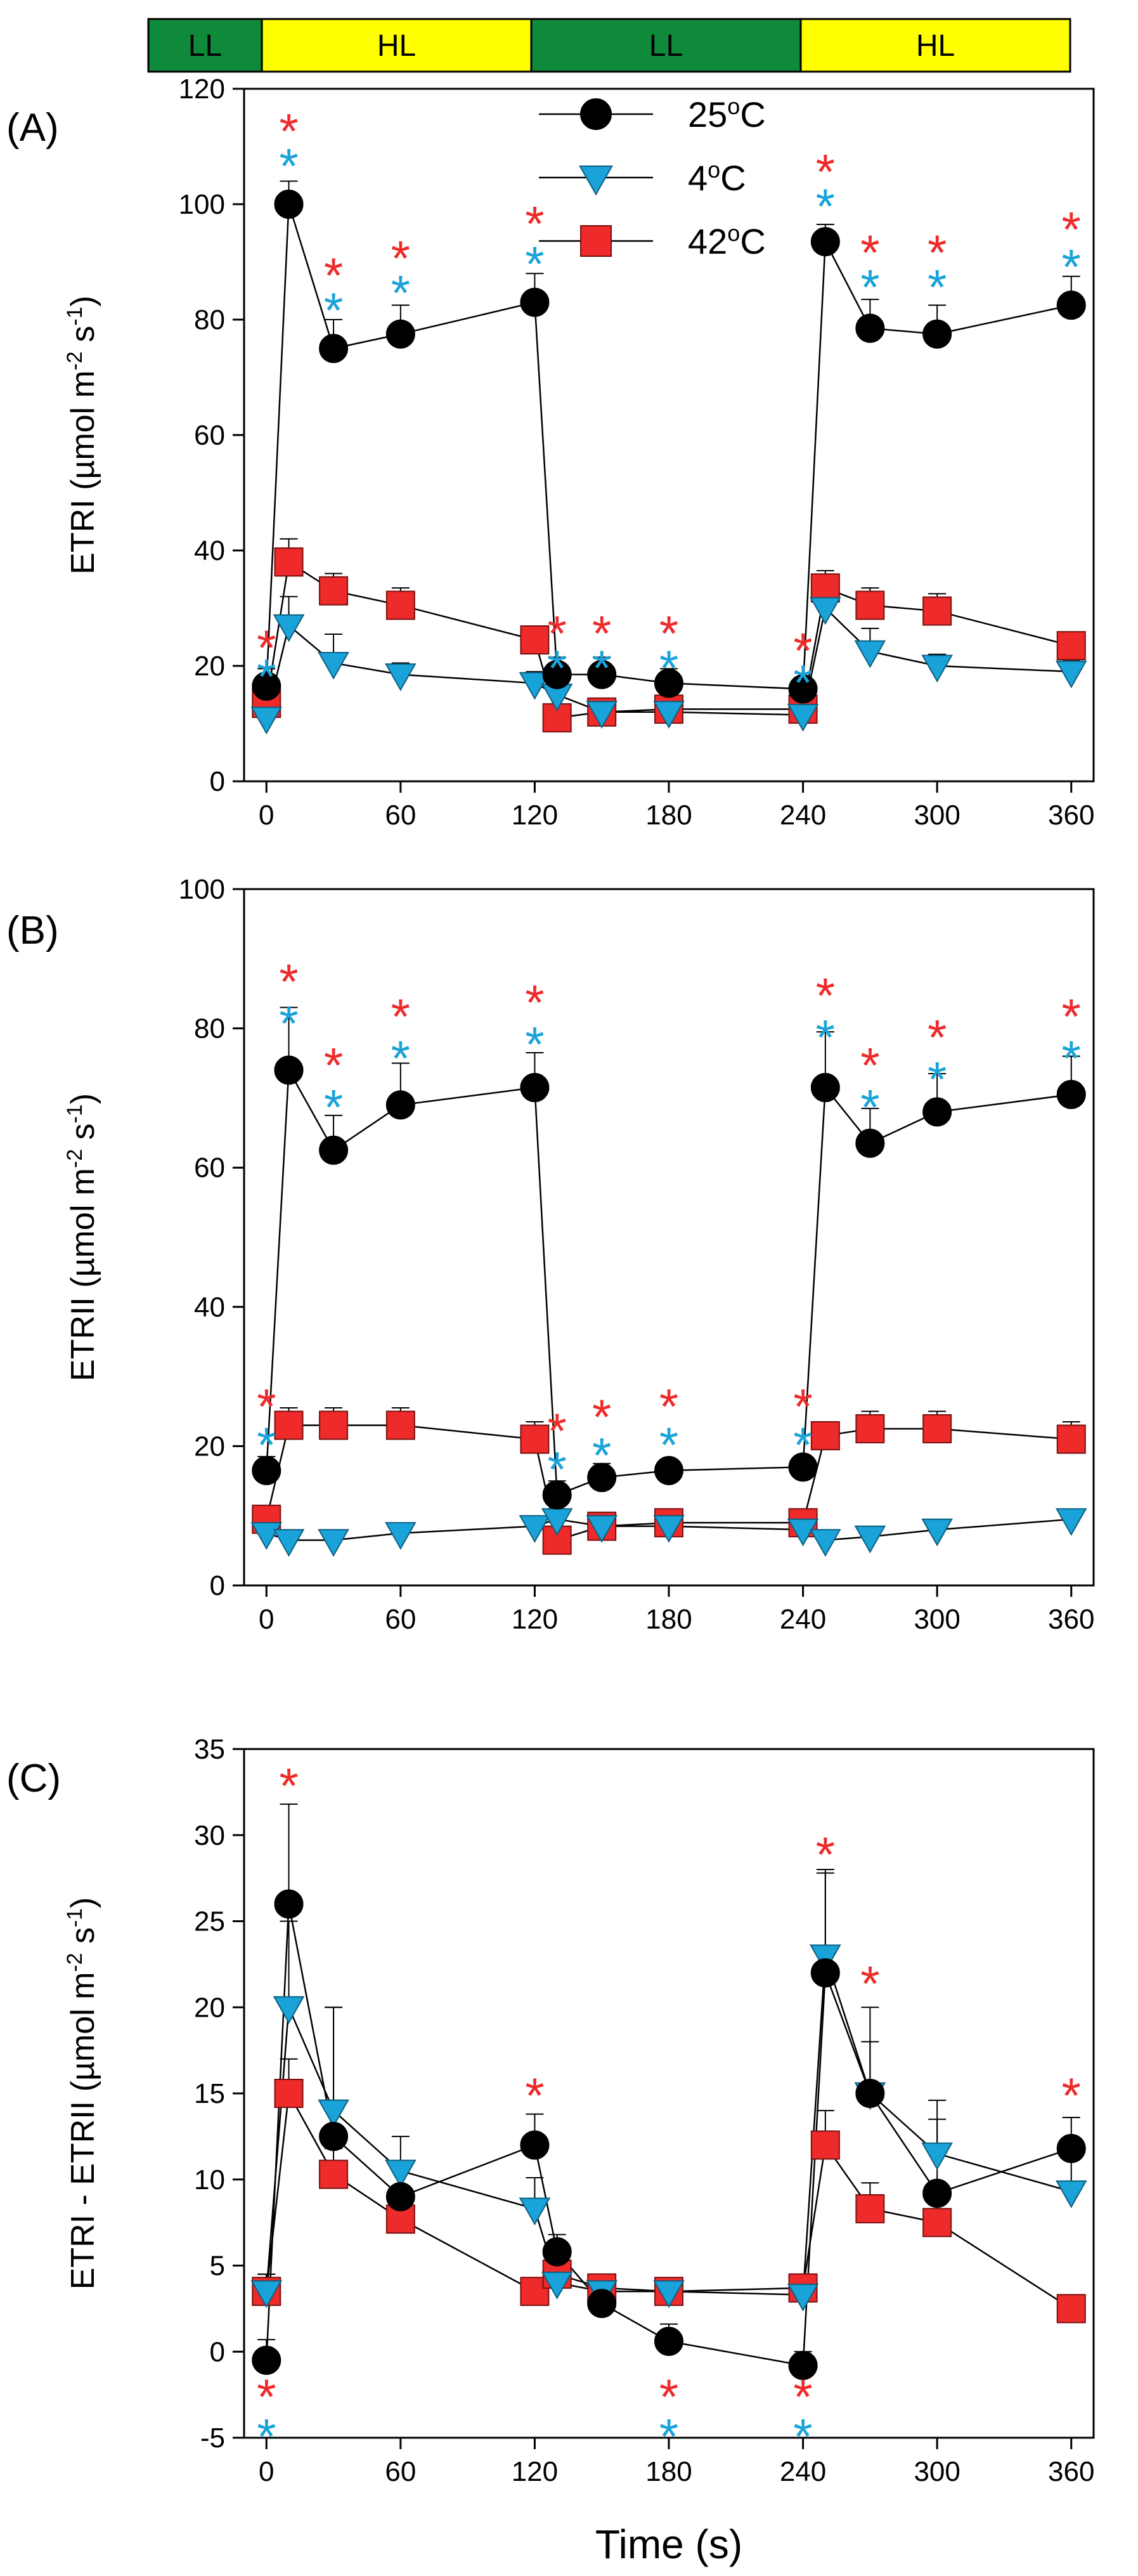 This screenshot has width=1138, height=2576. I want to click on x-tick-label: 60, so click(401, 816).